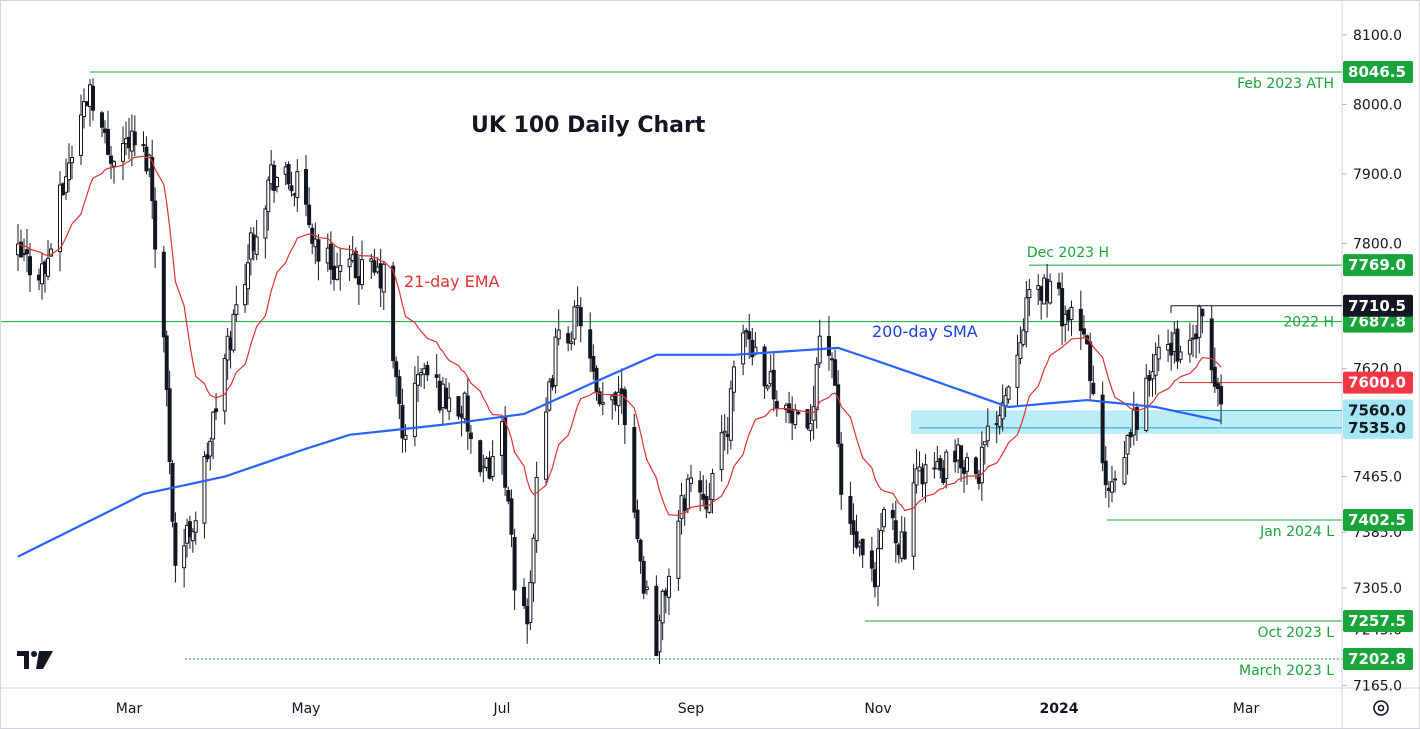 The height and width of the screenshot is (729, 1420). I want to click on support-zone, so click(1126, 421).